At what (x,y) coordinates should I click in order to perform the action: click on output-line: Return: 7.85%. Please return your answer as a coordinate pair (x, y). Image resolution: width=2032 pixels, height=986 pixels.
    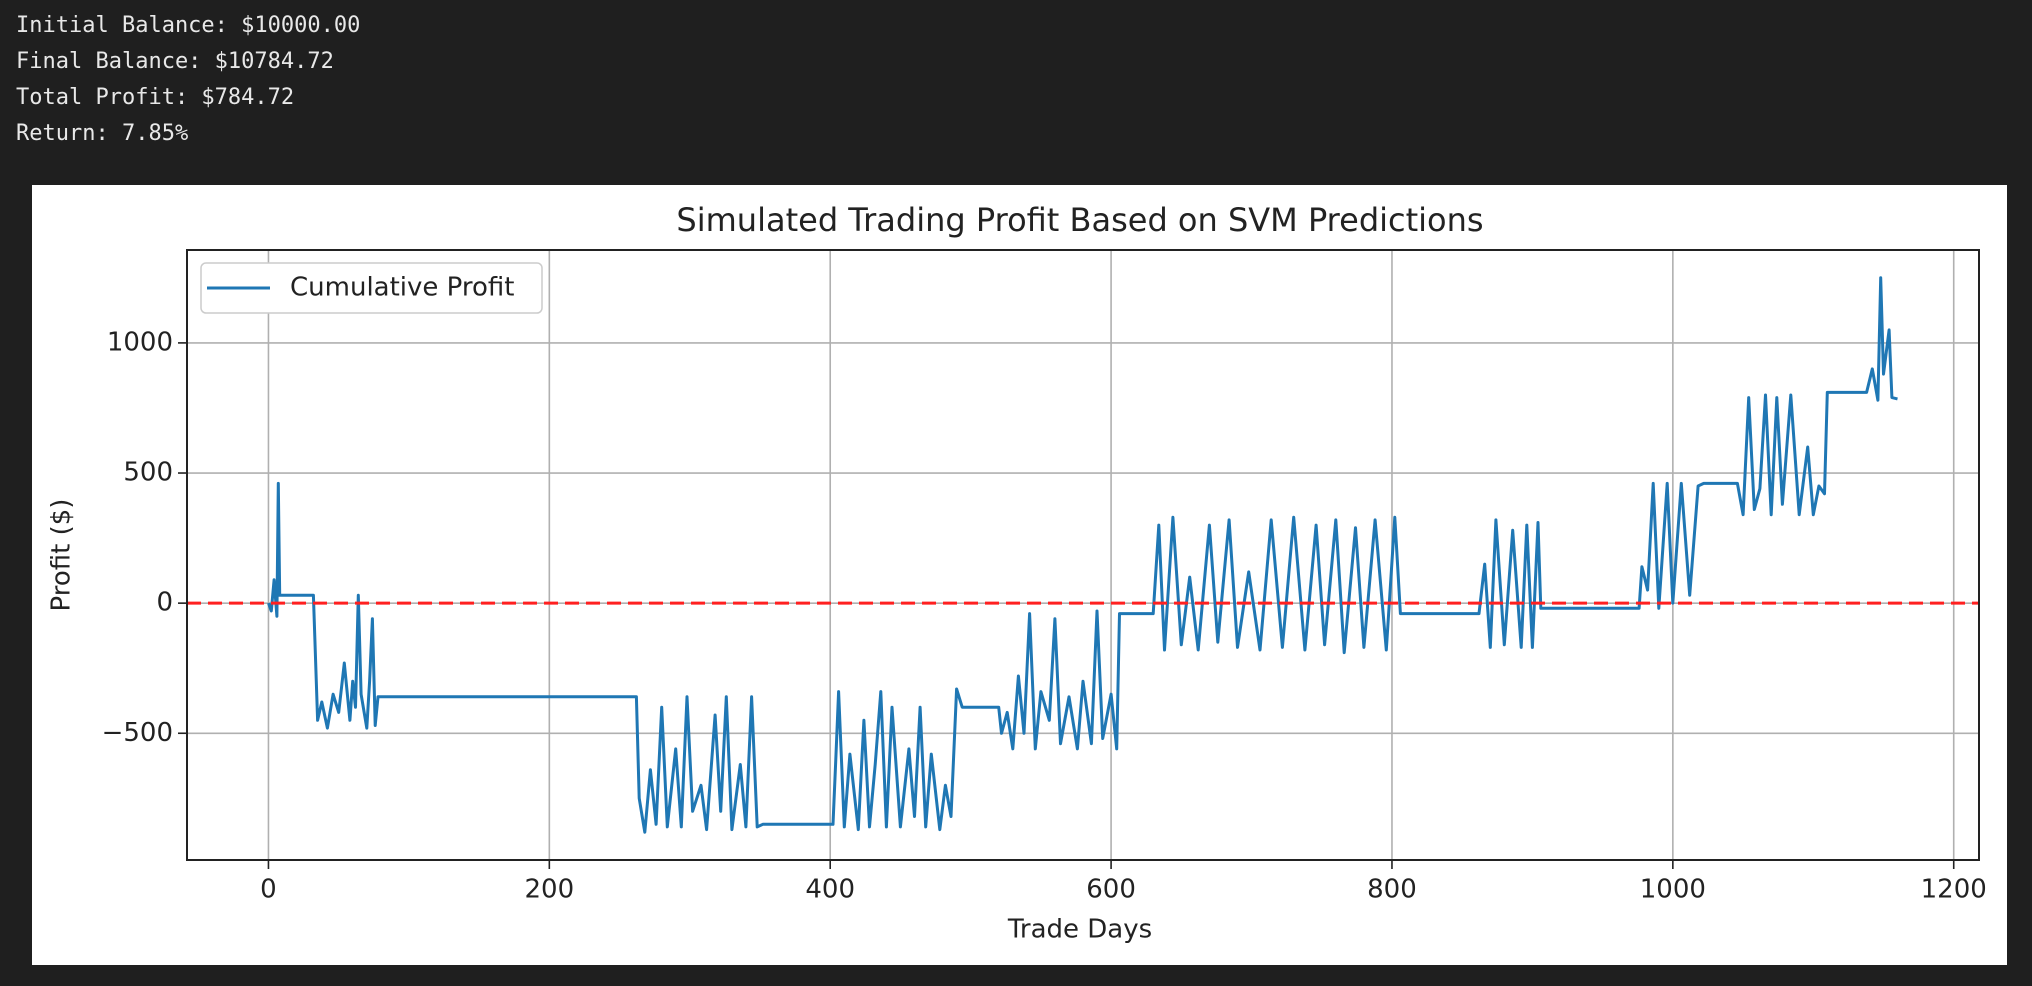
    Looking at the image, I should click on (102, 133).